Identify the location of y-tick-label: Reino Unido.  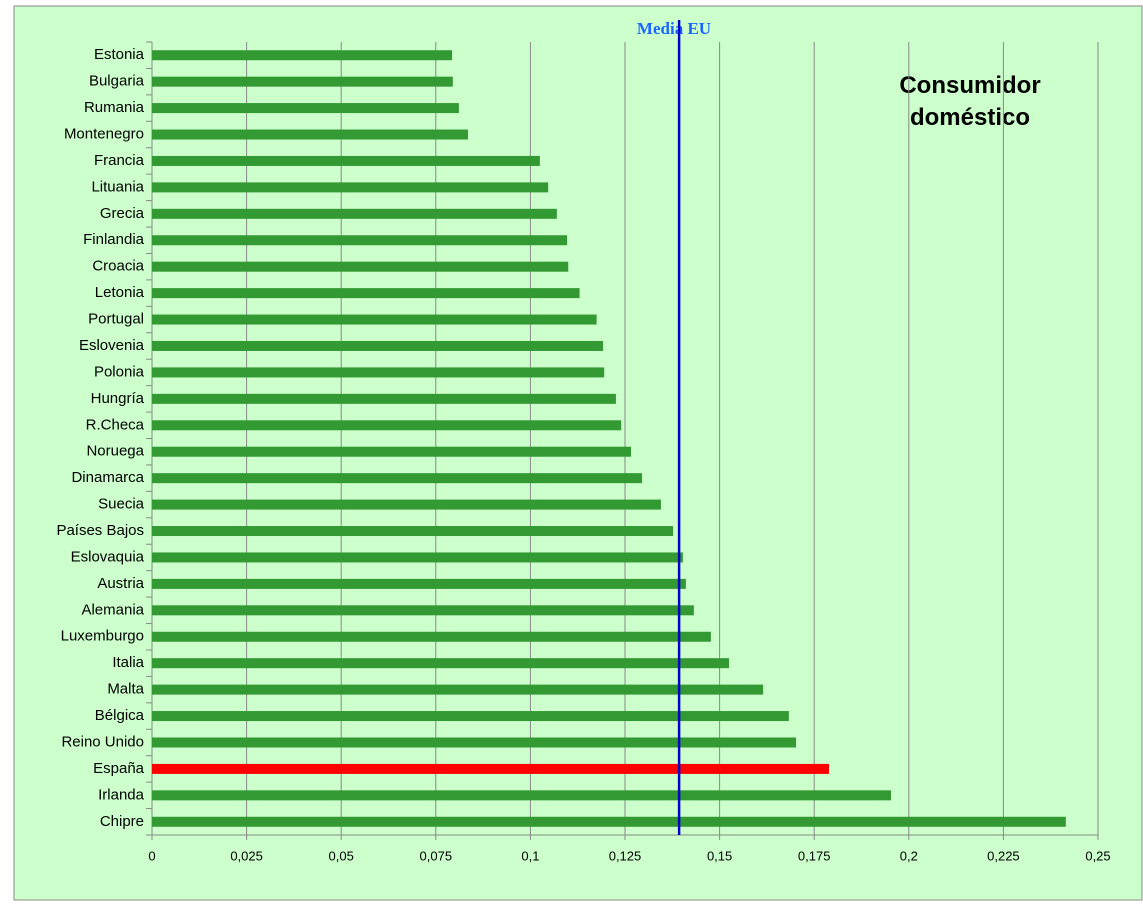
(102, 741).